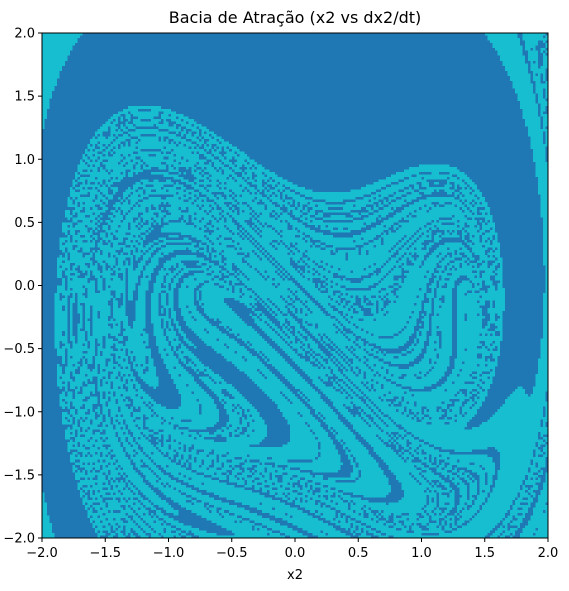 This screenshot has width=569, height=591. What do you see at coordinates (232, 553) in the screenshot?
I see `x-tick-label: −0.5` at bounding box center [232, 553].